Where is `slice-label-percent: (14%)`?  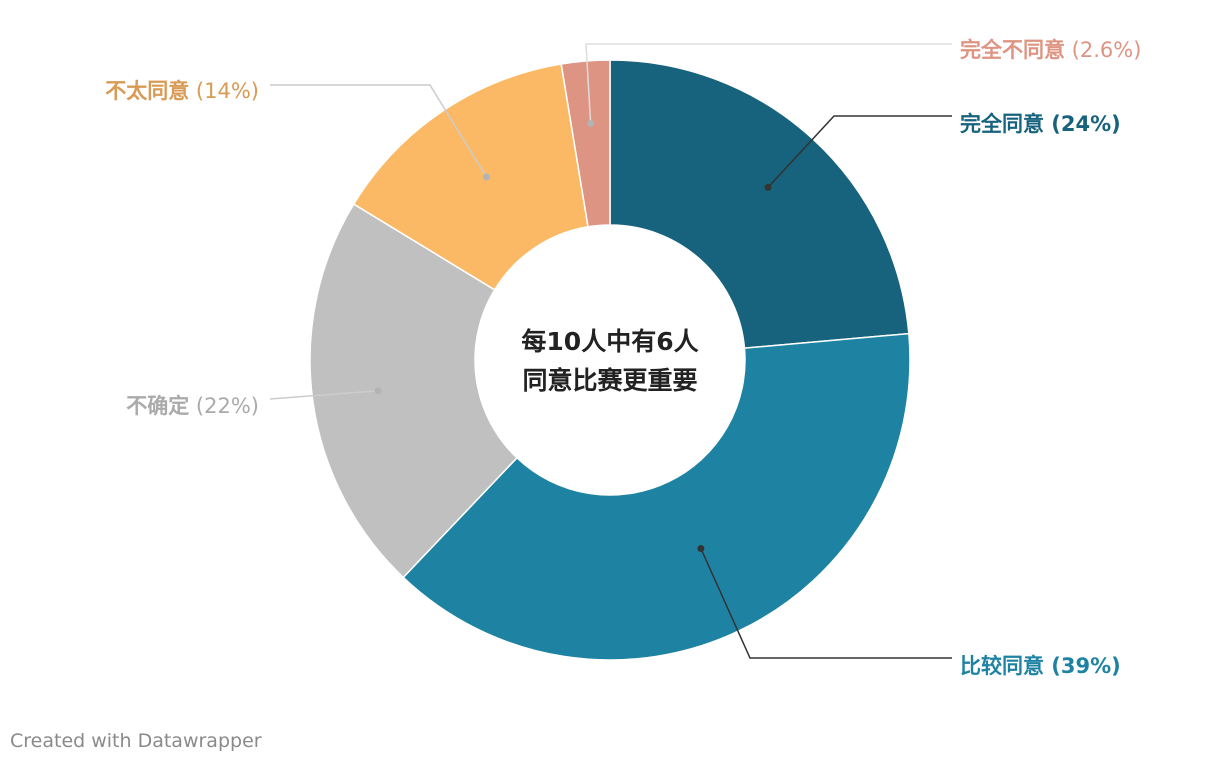
slice-label-percent: (14%) is located at coordinates (224, 91).